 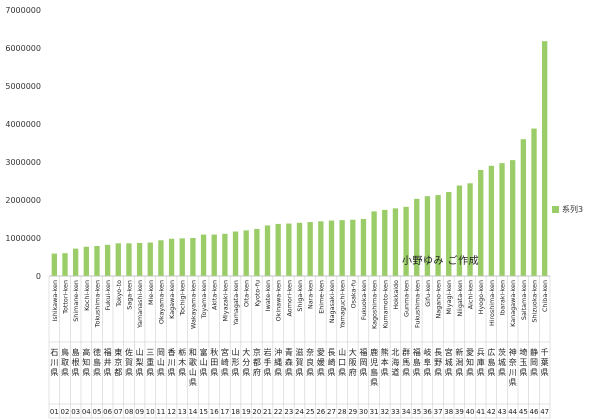 What do you see at coordinates (38, 276) in the screenshot?
I see `y-tick-label: 0` at bounding box center [38, 276].